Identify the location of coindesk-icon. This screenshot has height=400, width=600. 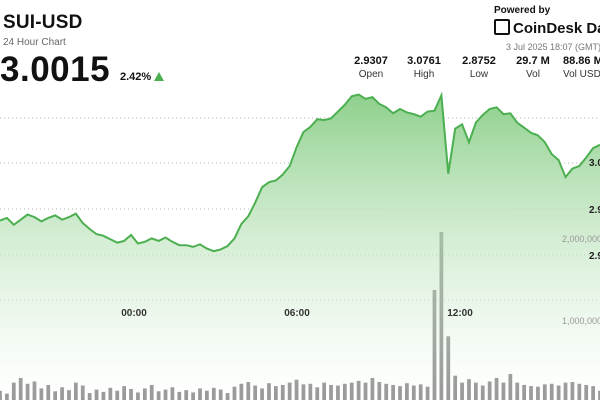
(502, 27).